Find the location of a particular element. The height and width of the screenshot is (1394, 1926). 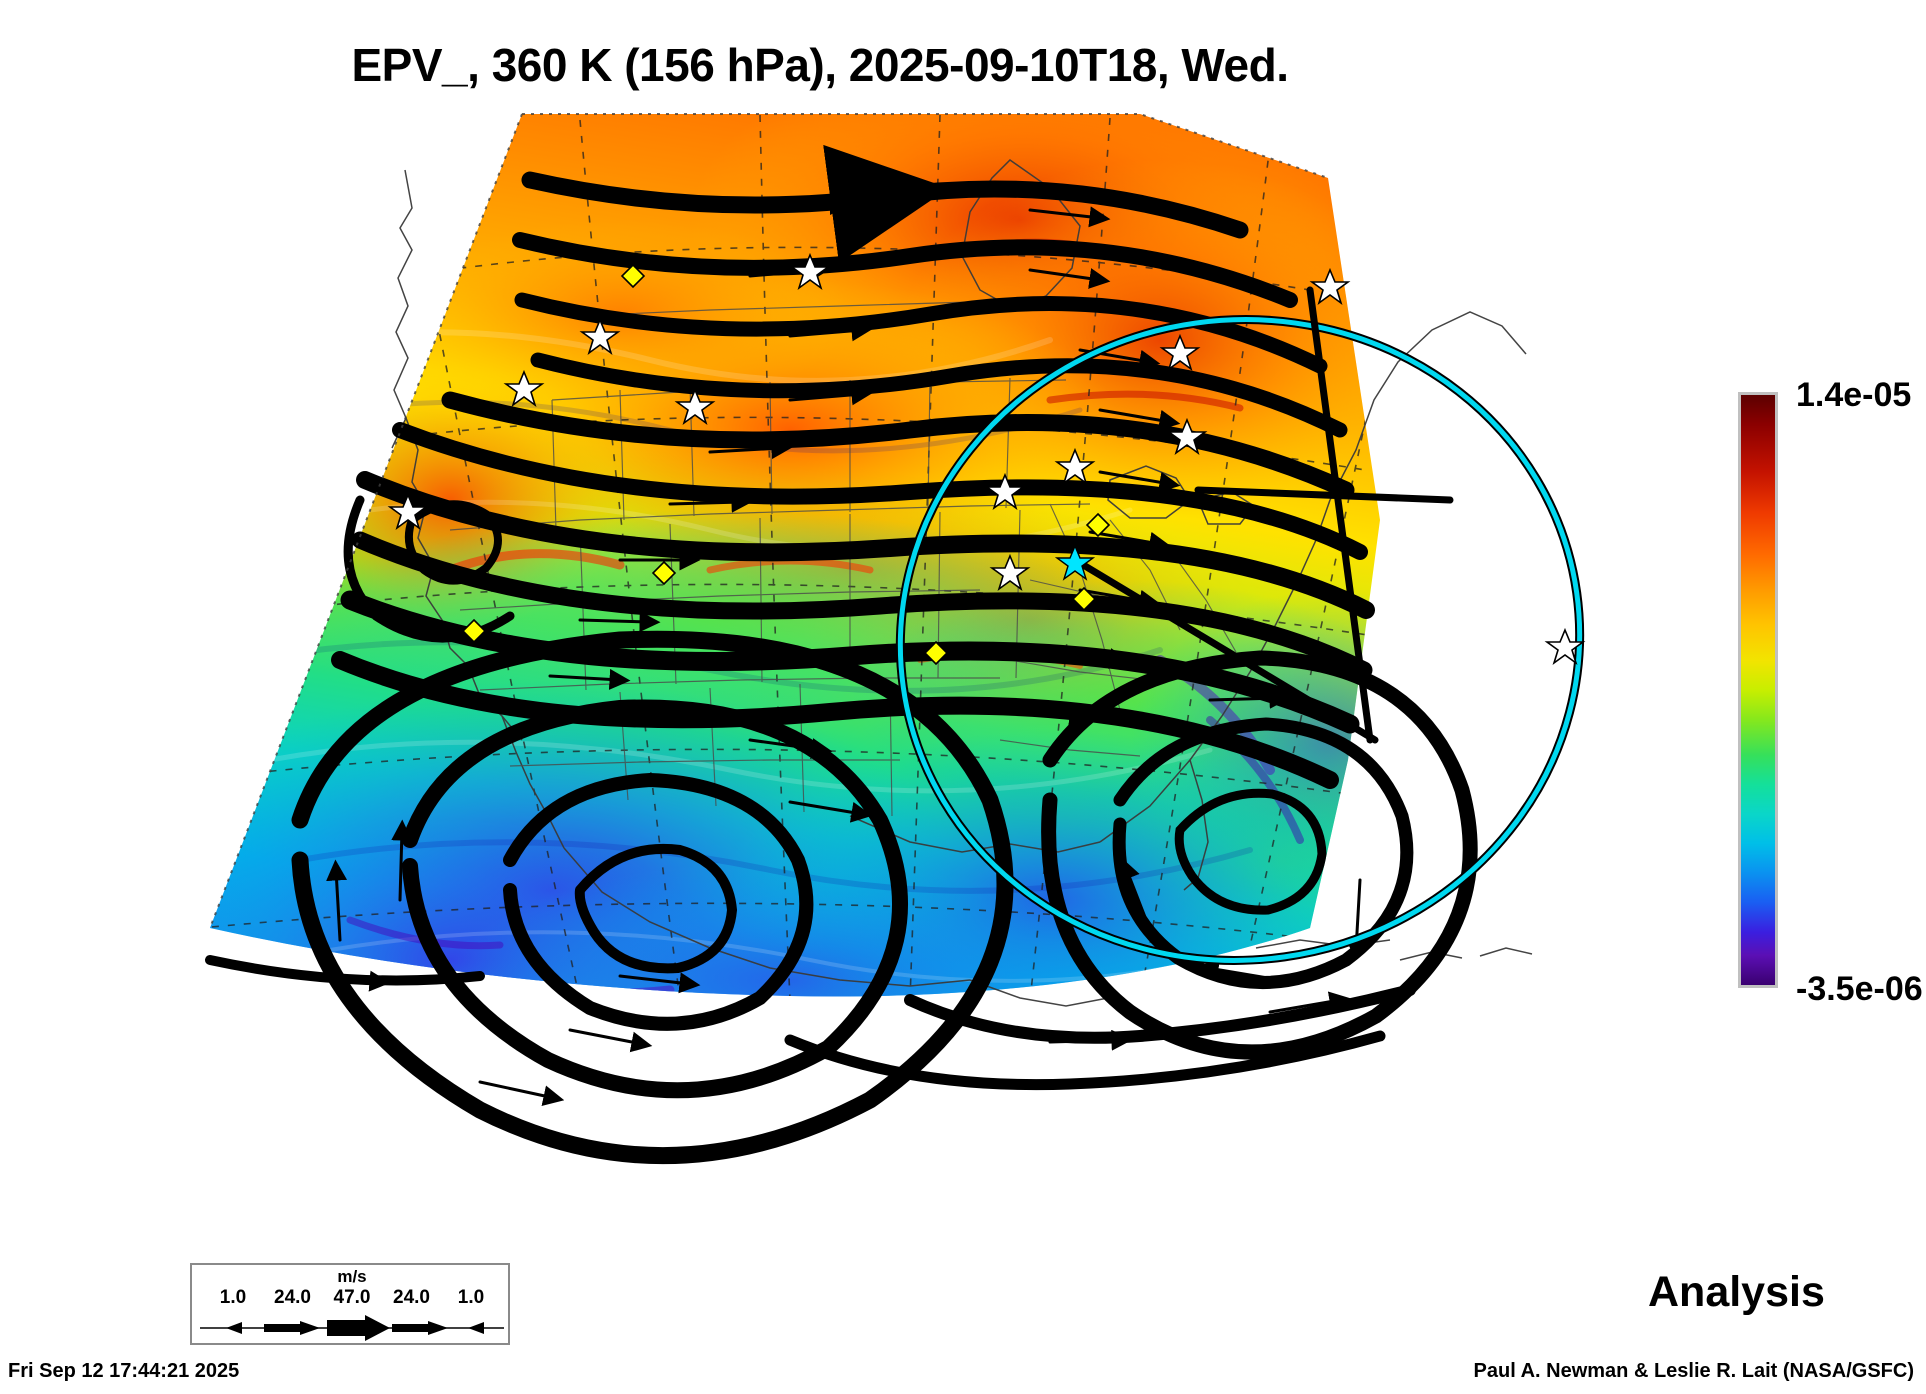

target-site-star-icon is located at coordinates (1075, 562).